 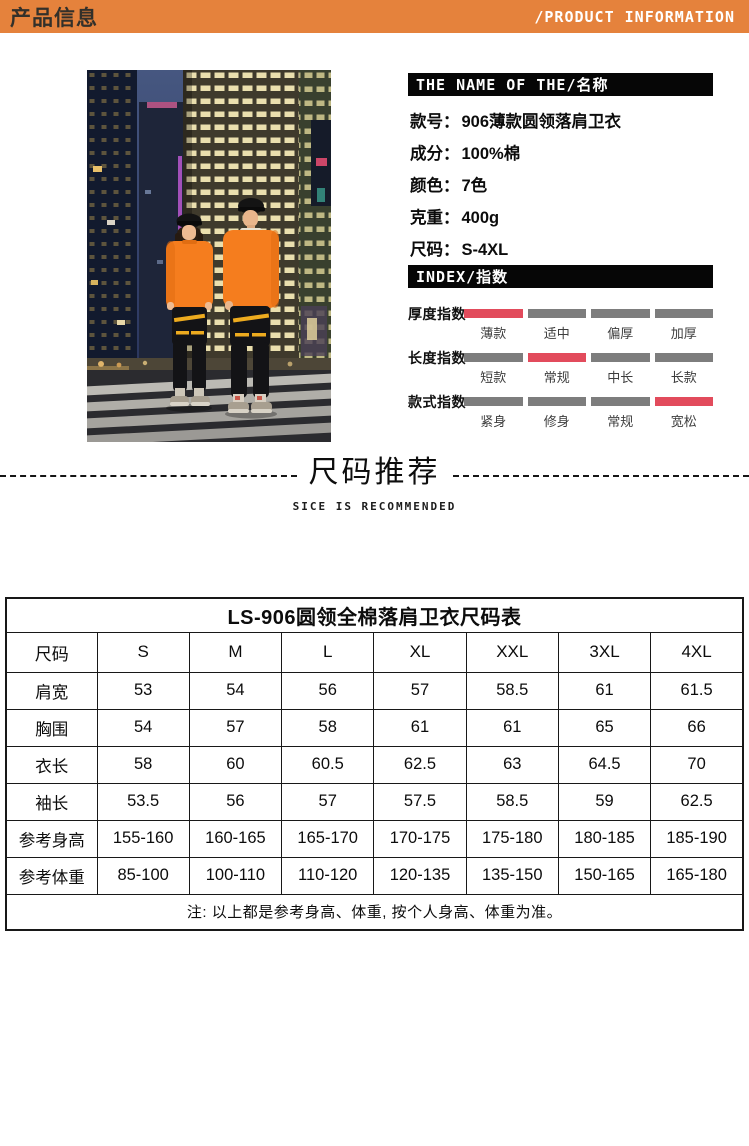 I want to click on size-recommend-divider: 尺码推荐 SICE IS RECOMMENDED, so click(x=374, y=480).